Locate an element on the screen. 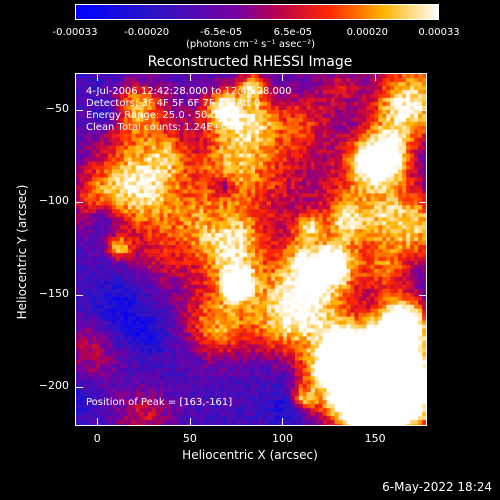 The height and width of the screenshot is (500, 500). y-tick-label: −200 is located at coordinates (53, 386).